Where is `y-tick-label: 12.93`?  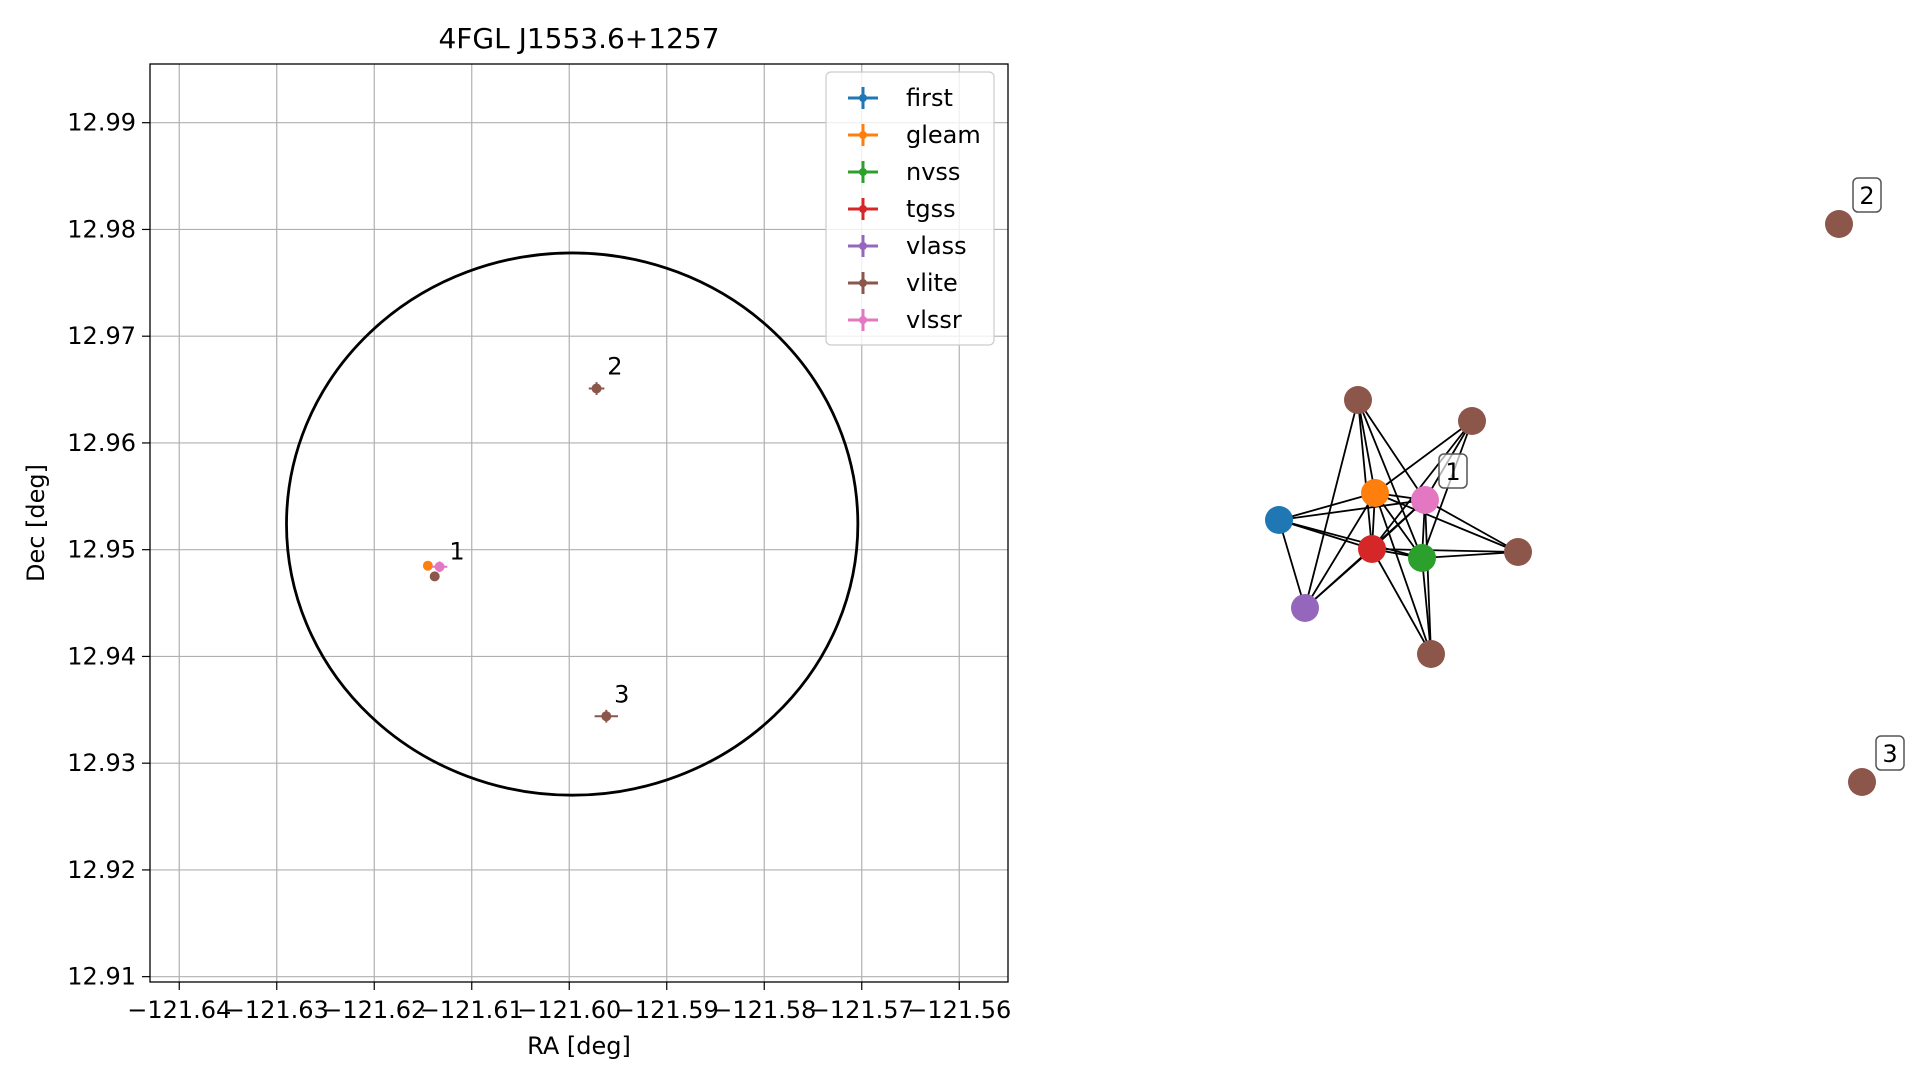
y-tick-label: 12.93 is located at coordinates (101, 763).